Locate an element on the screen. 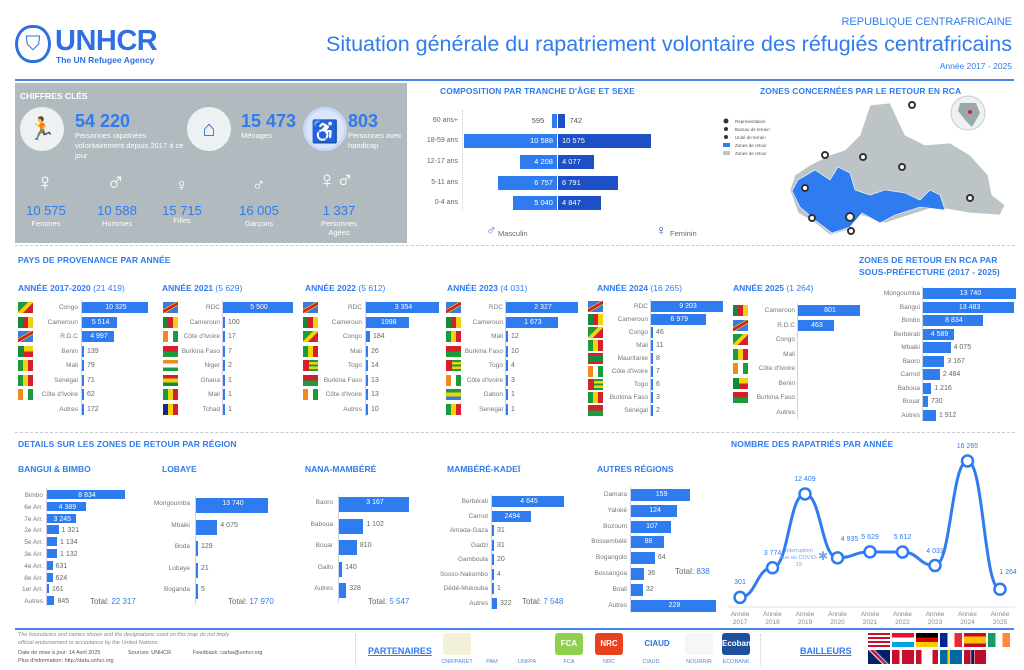 The image size is (1024, 670). male-bar: 4 208 is located at coordinates (538, 162).